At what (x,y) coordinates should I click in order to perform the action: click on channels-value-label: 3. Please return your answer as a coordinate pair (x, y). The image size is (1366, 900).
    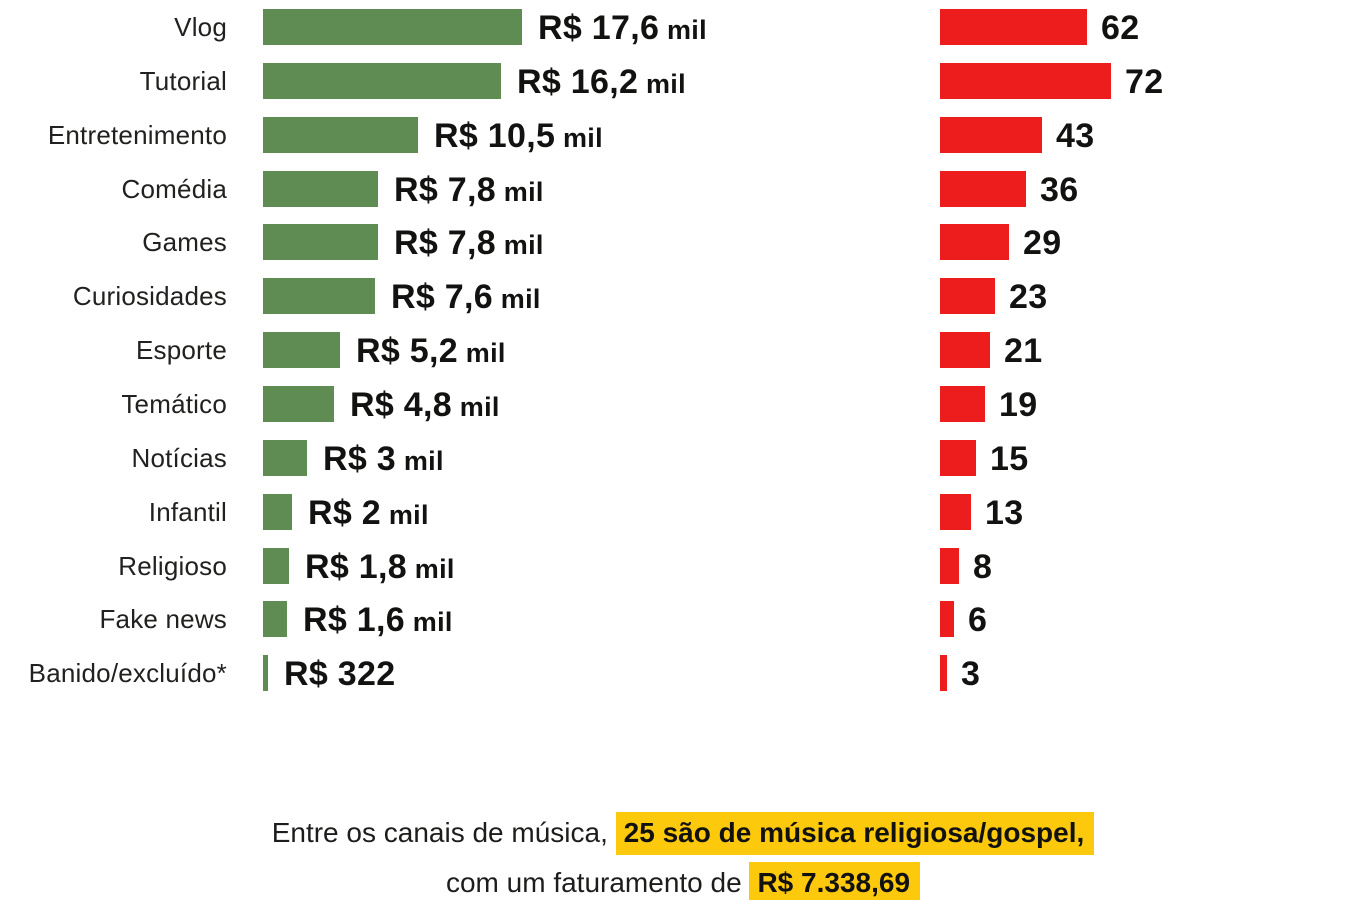
    Looking at the image, I should click on (971, 674).